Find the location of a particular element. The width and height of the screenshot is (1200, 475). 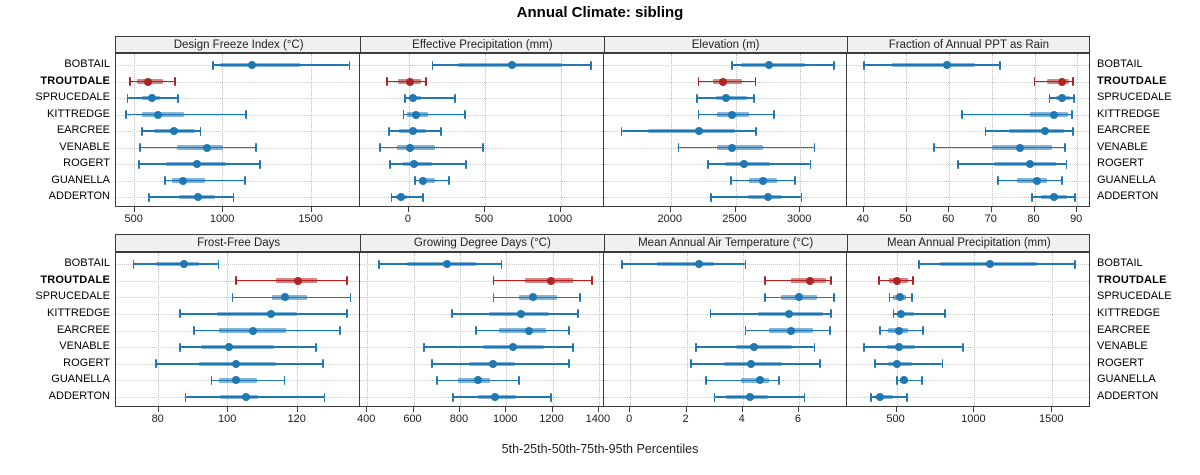

x-tick-label: 100 is located at coordinates (227, 419).